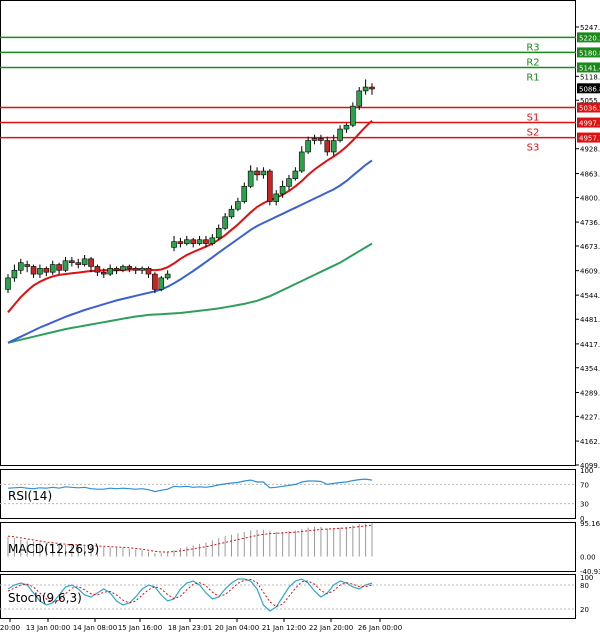 This screenshot has height=635, width=600. I want to click on macd-panel-frame, so click(288, 547).